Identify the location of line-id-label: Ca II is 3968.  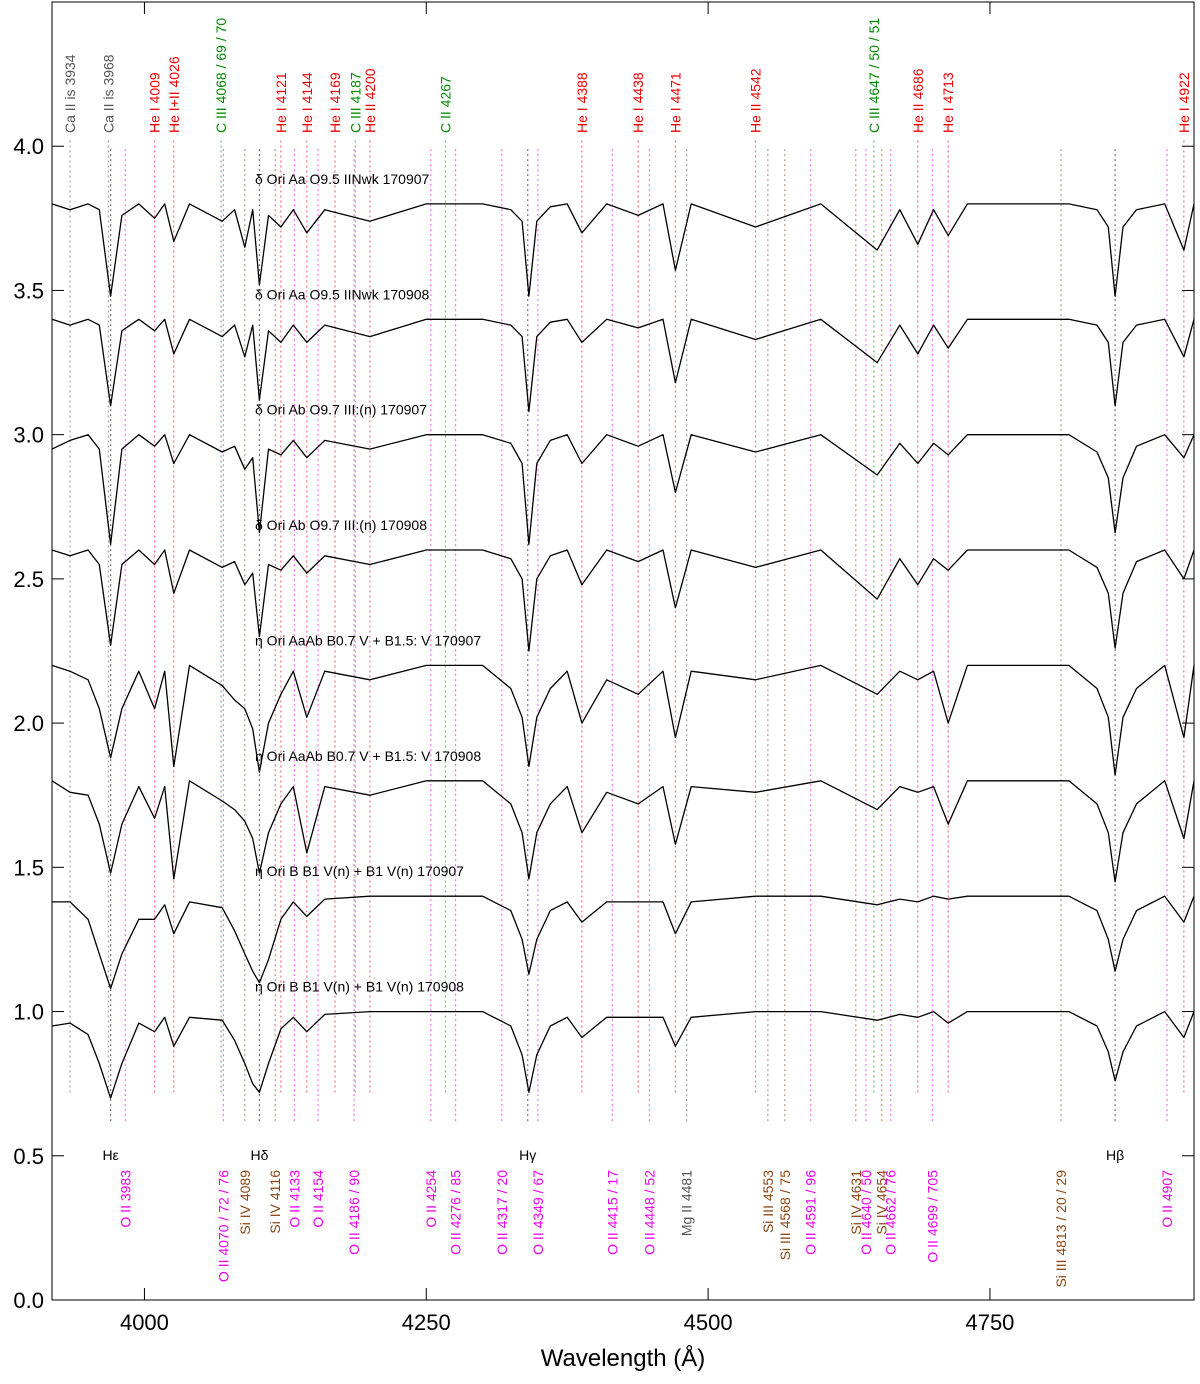
(108, 93).